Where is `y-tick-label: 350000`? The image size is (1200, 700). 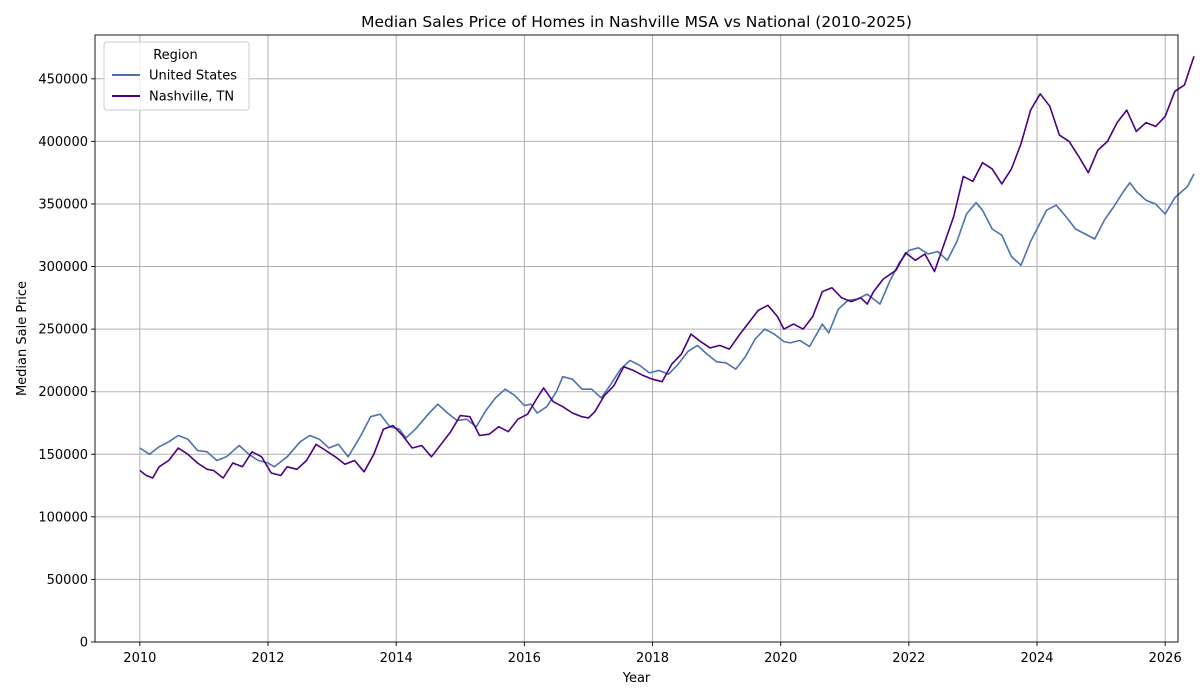
y-tick-label: 350000 is located at coordinates (63, 204).